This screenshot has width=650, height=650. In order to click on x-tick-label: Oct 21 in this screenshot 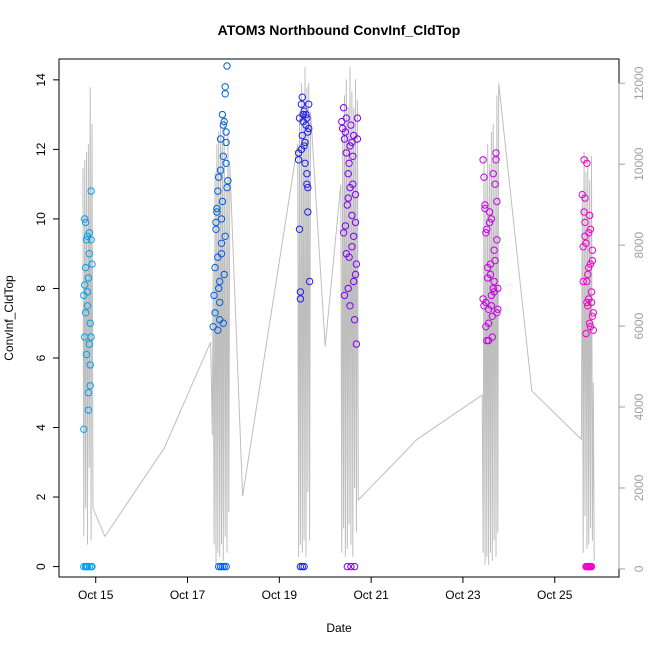, I will do `click(371, 595)`.